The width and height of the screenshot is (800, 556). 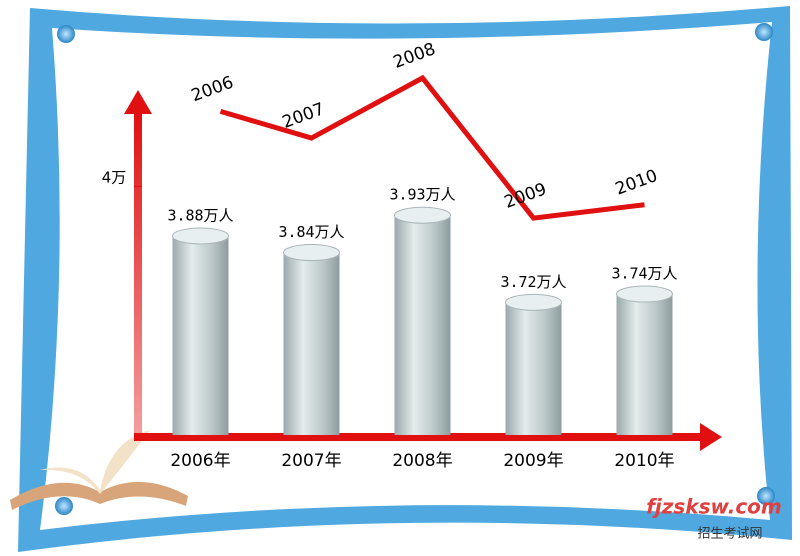 I want to click on y-tick-label: 4万, so click(x=114, y=178).